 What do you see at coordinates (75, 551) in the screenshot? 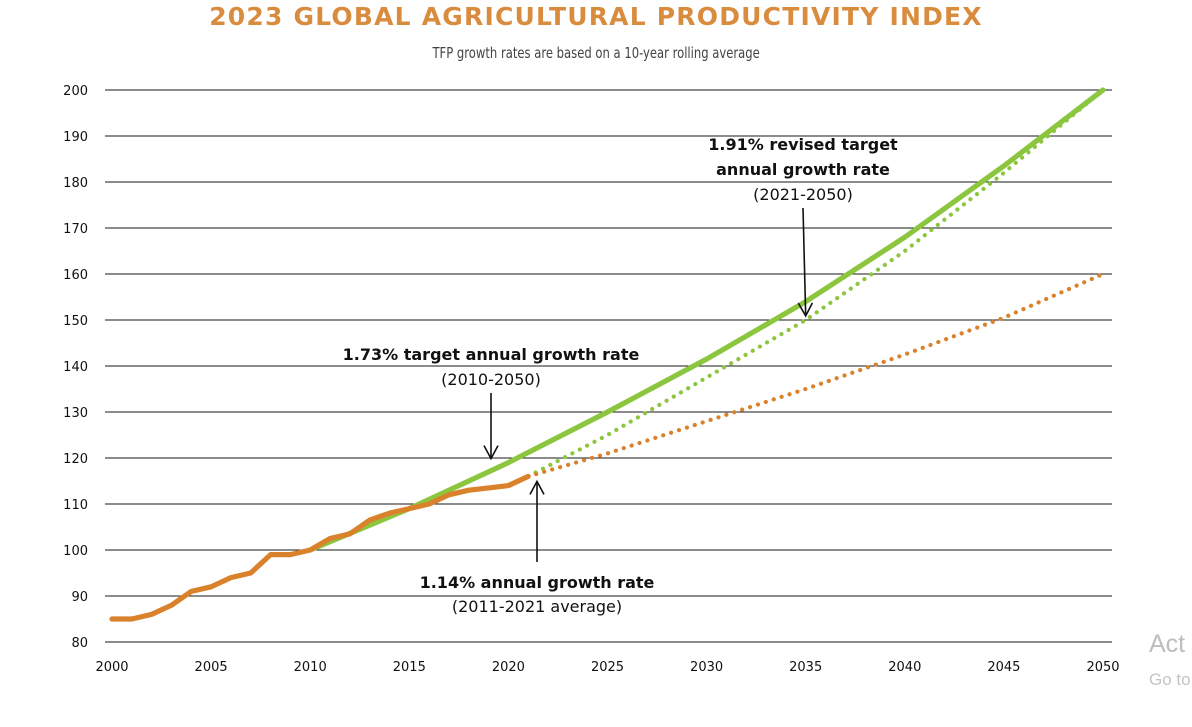
I see `y-tick-label: 100` at bounding box center [75, 551].